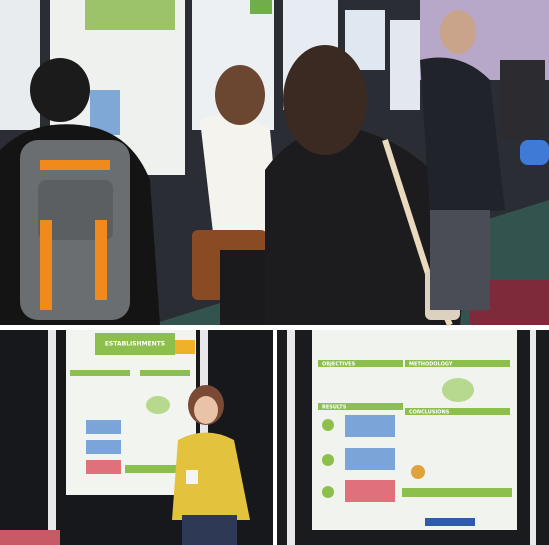 This screenshot has width=549, height=545. What do you see at coordinates (429, 413) in the screenshot?
I see `section-heading: CONCLUSIONS` at bounding box center [429, 413].